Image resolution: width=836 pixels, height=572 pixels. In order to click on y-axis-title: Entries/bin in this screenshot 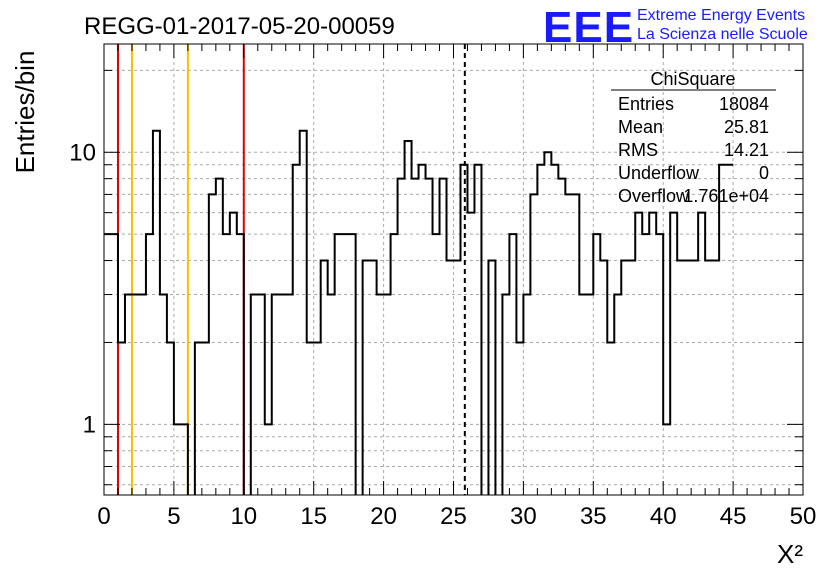, I will do `click(25, 112)`.